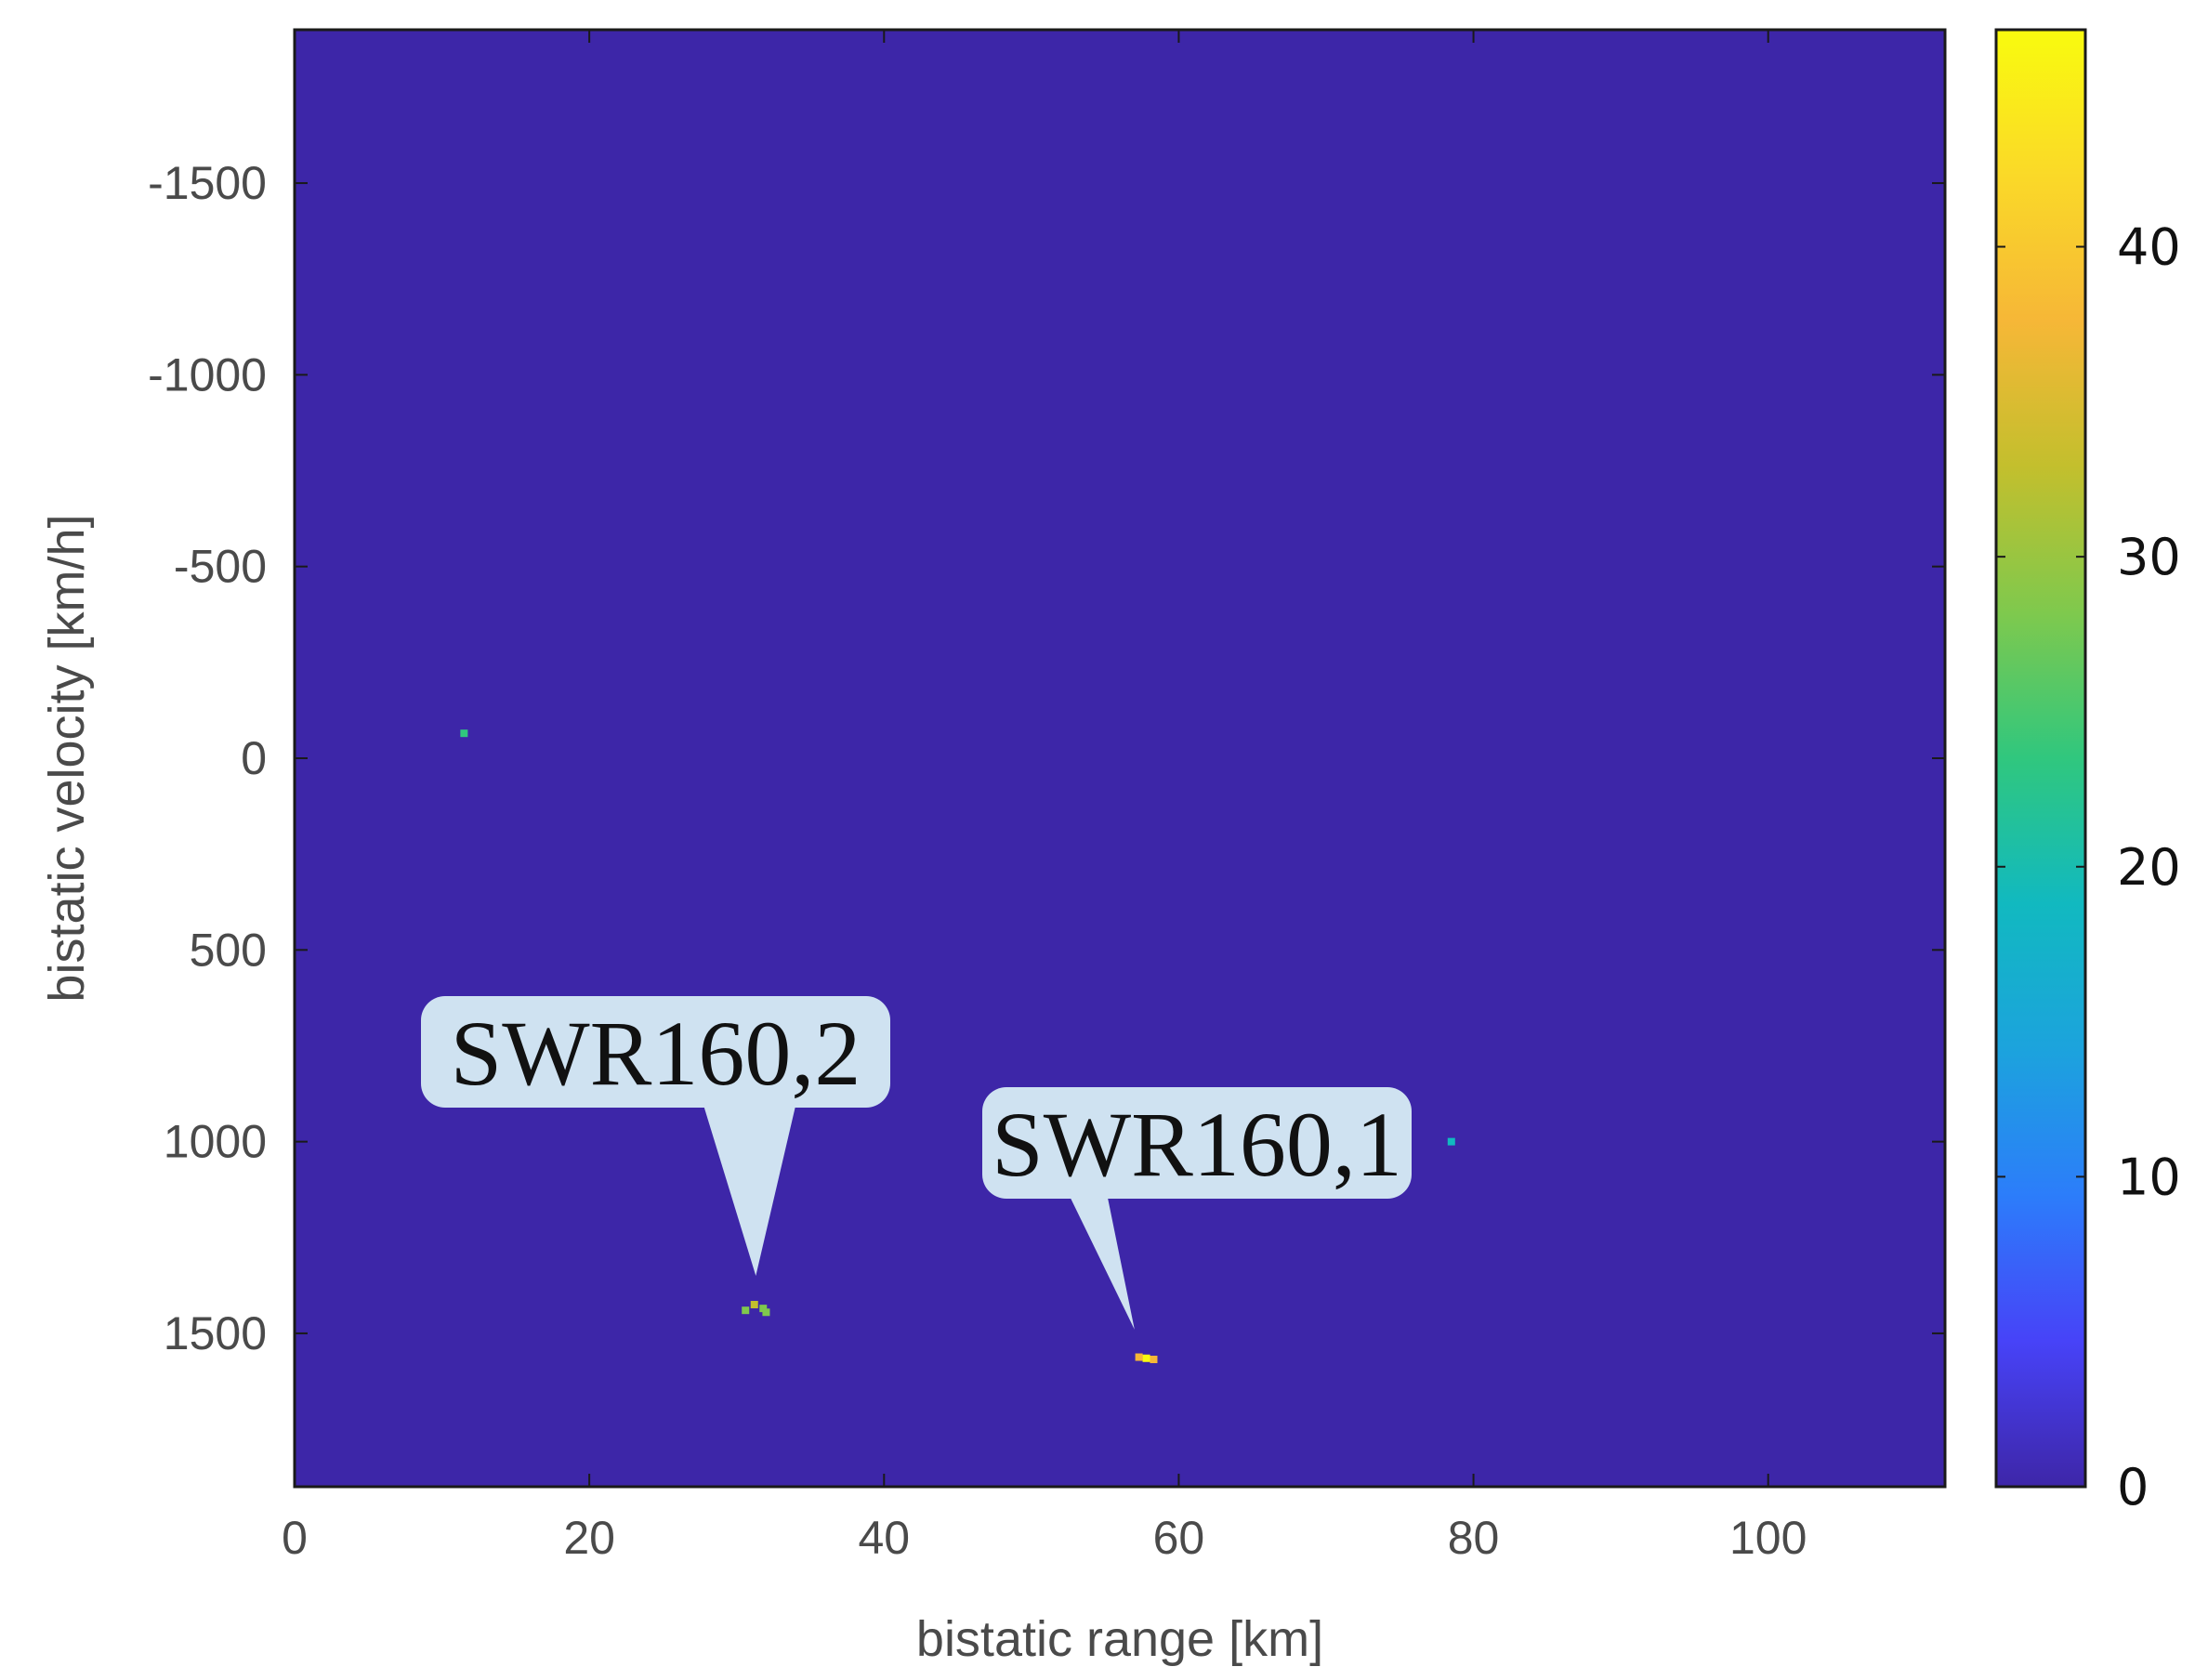  Describe the element at coordinates (220, 567) in the screenshot. I see `y-tick-label: -500` at that location.